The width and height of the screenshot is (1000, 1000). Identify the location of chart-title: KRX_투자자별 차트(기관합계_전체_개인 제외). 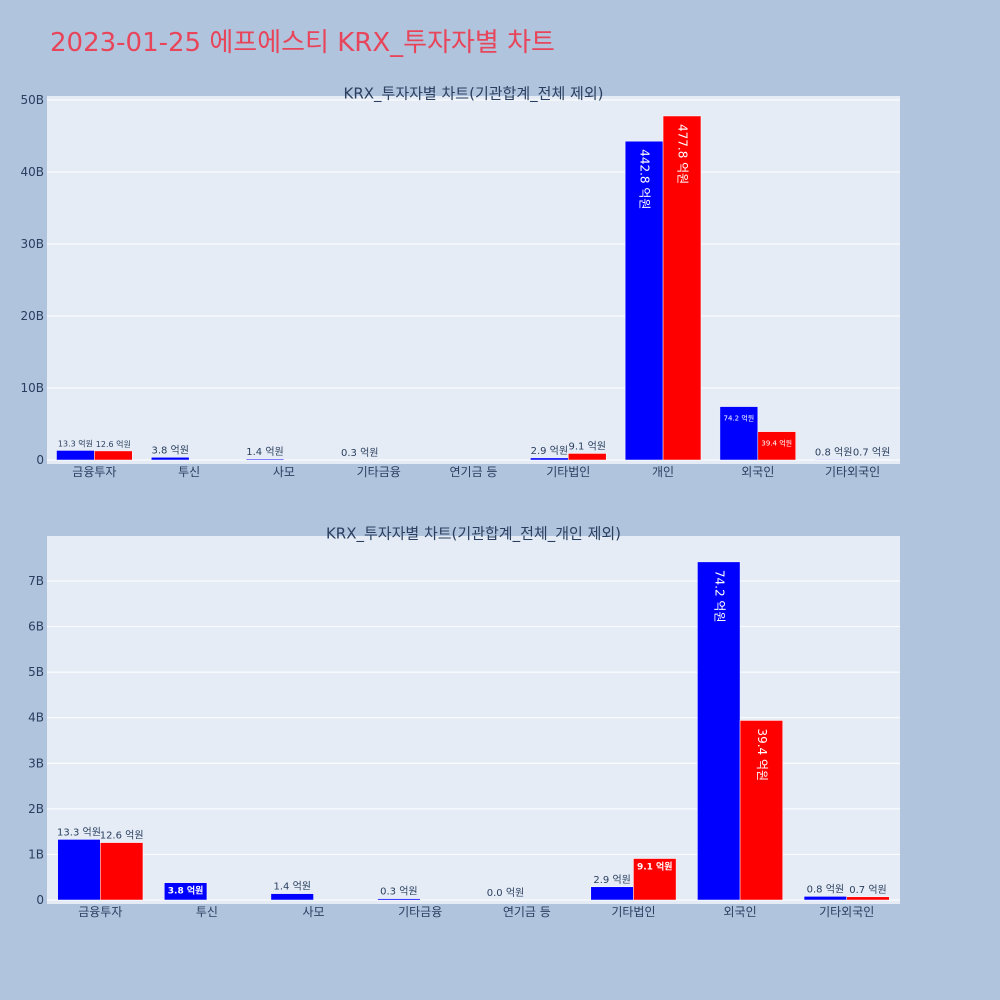
(473, 534).